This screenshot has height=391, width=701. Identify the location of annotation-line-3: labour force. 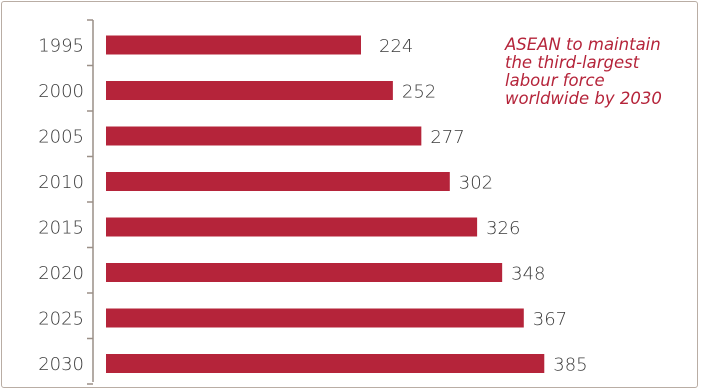
(555, 80).